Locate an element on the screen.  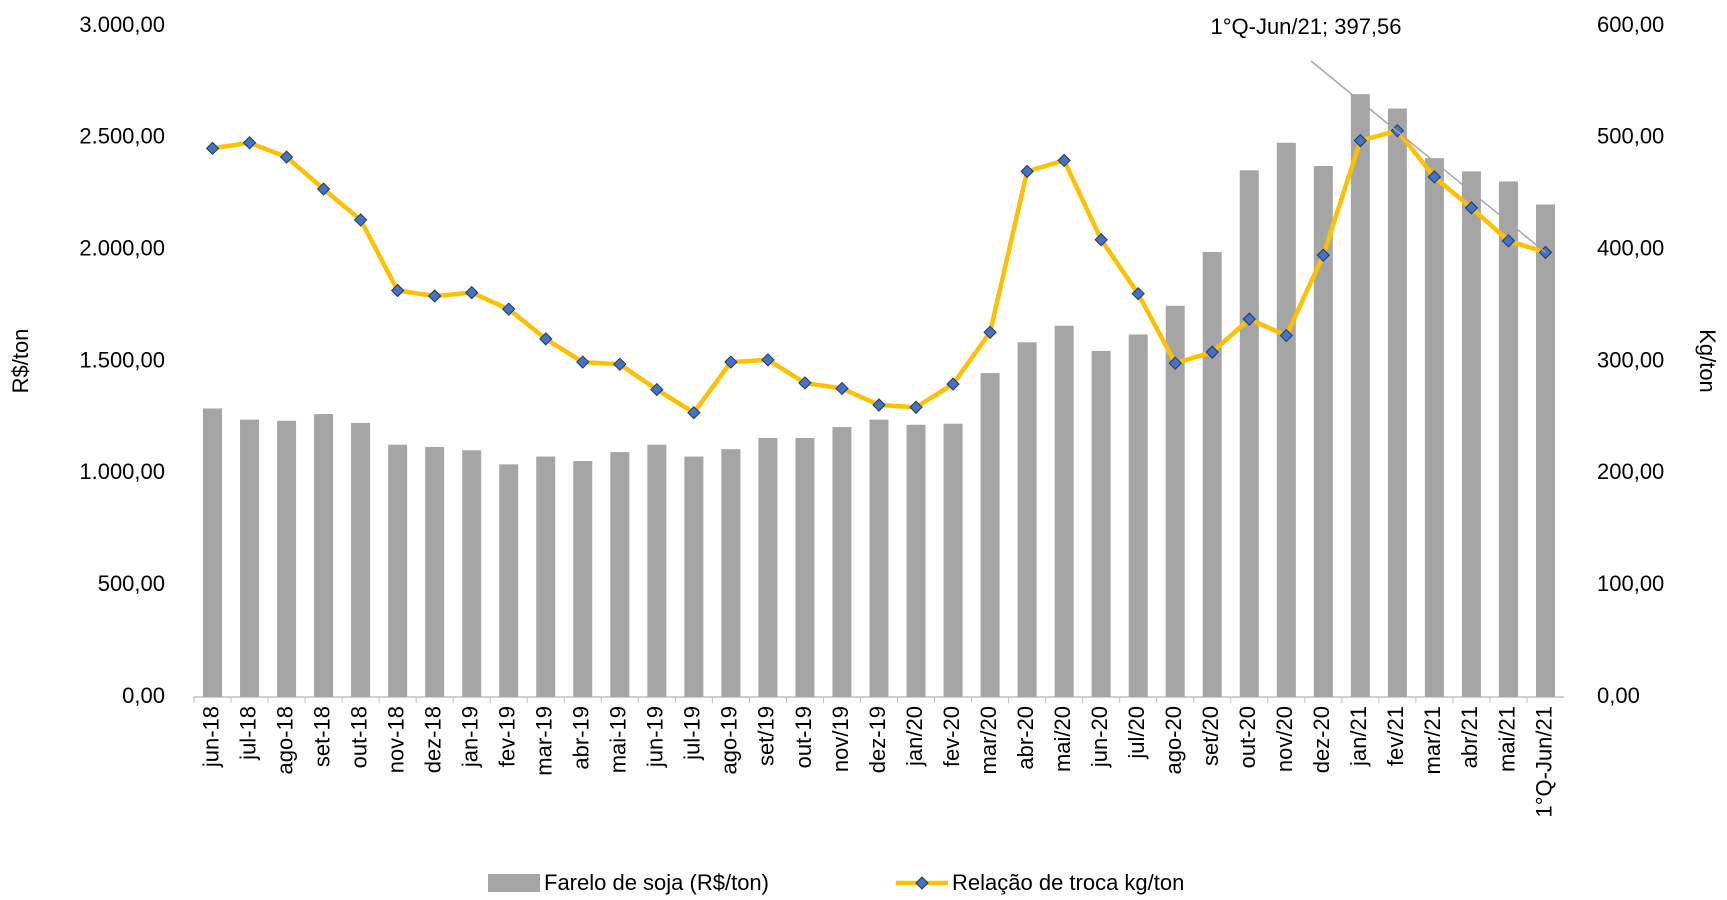
x-tick-label: mar/21 is located at coordinates (1432, 740).